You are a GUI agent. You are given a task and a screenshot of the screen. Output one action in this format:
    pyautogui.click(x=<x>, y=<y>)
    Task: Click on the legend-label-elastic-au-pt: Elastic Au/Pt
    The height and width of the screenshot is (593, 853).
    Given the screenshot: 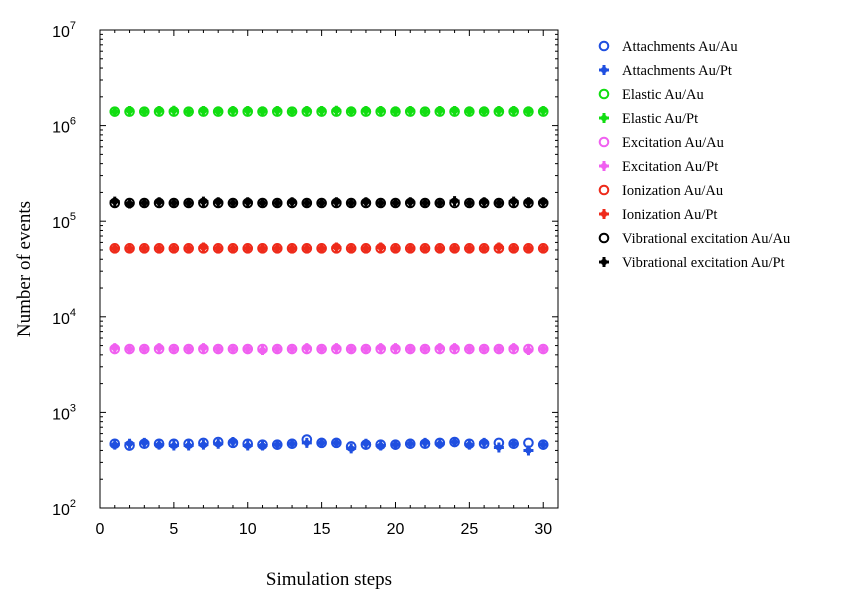 What is the action you would take?
    pyautogui.click(x=660, y=119)
    